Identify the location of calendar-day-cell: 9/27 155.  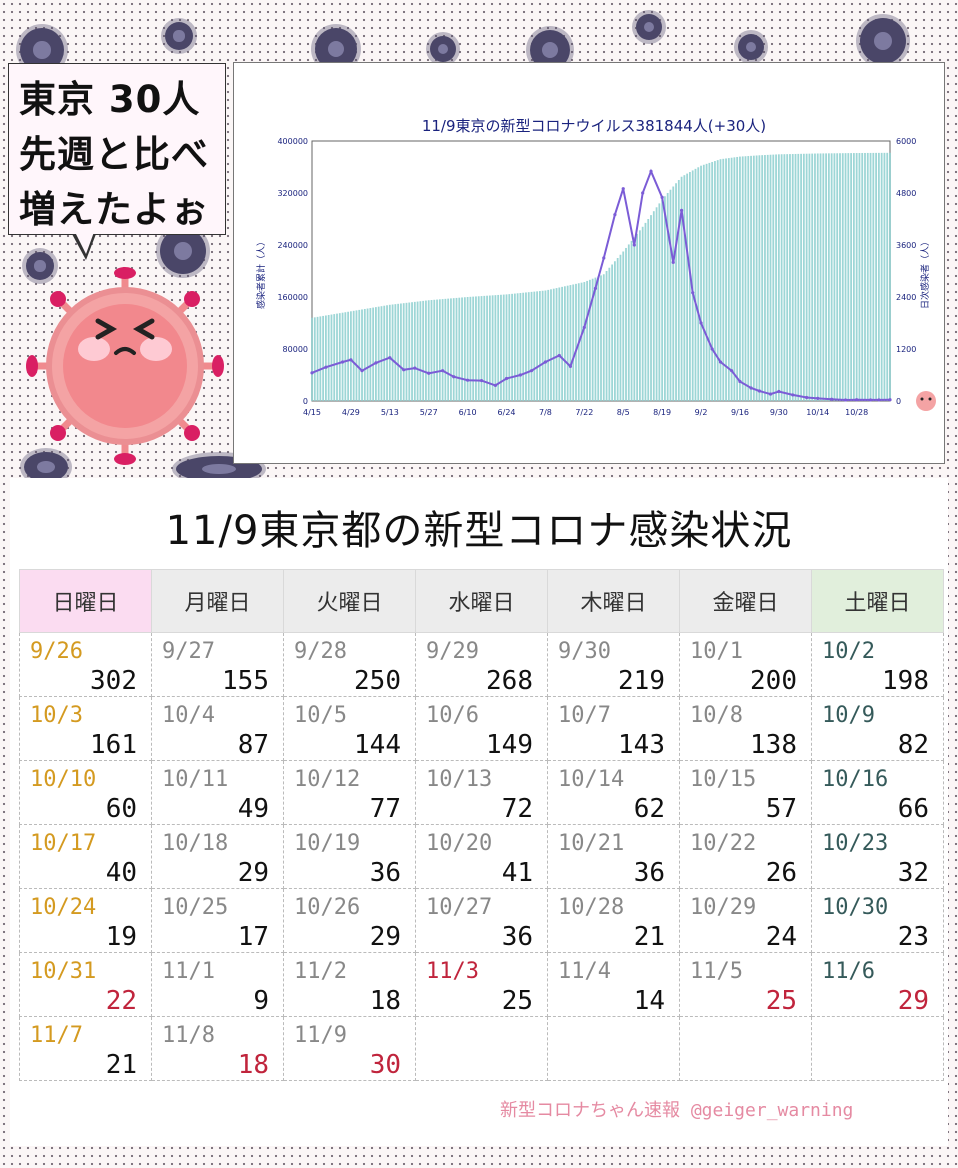
(217, 664).